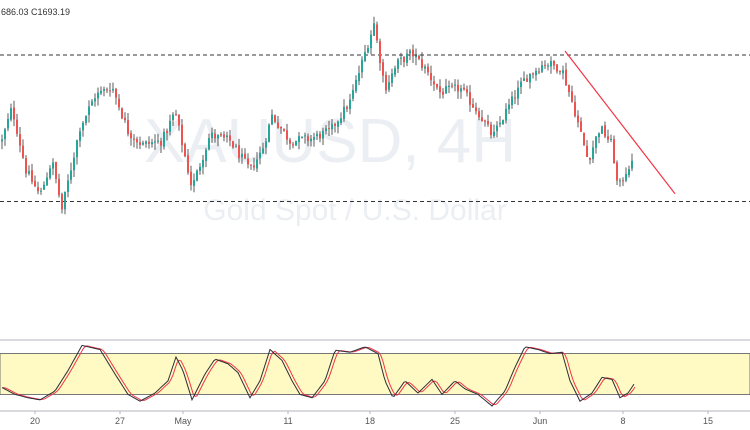  I want to click on x-tick-label: 8, so click(622, 421).